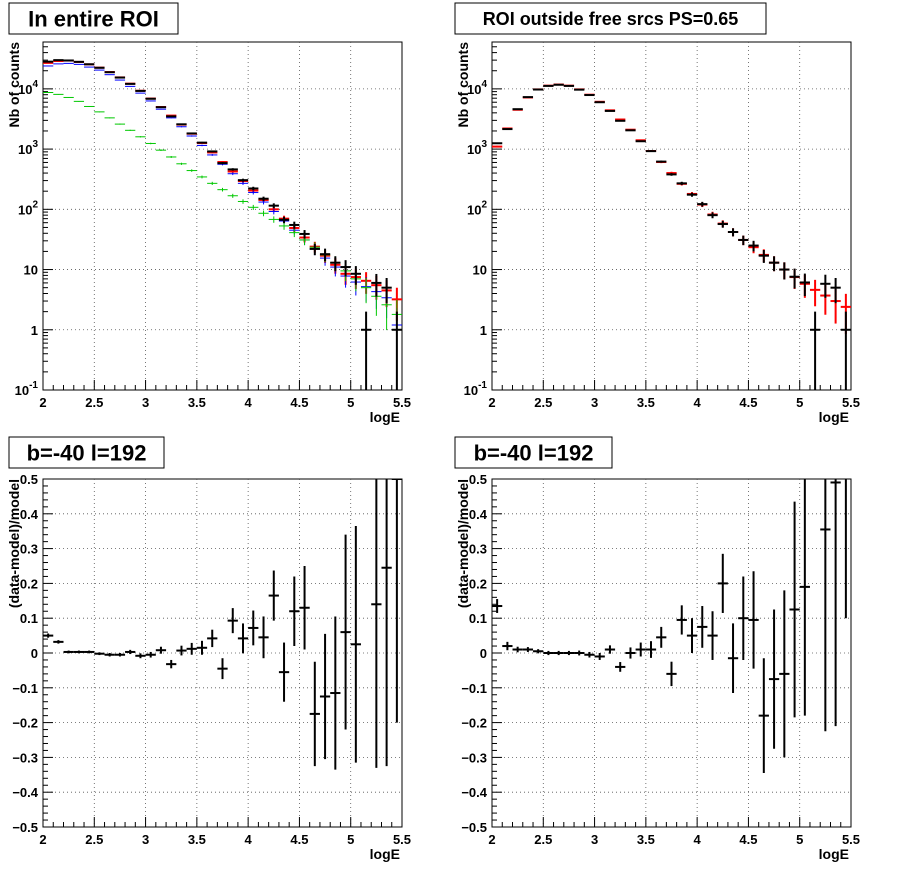  What do you see at coordinates (25, 688) in the screenshot?
I see `y-tick-label: −0.1` at bounding box center [25, 688].